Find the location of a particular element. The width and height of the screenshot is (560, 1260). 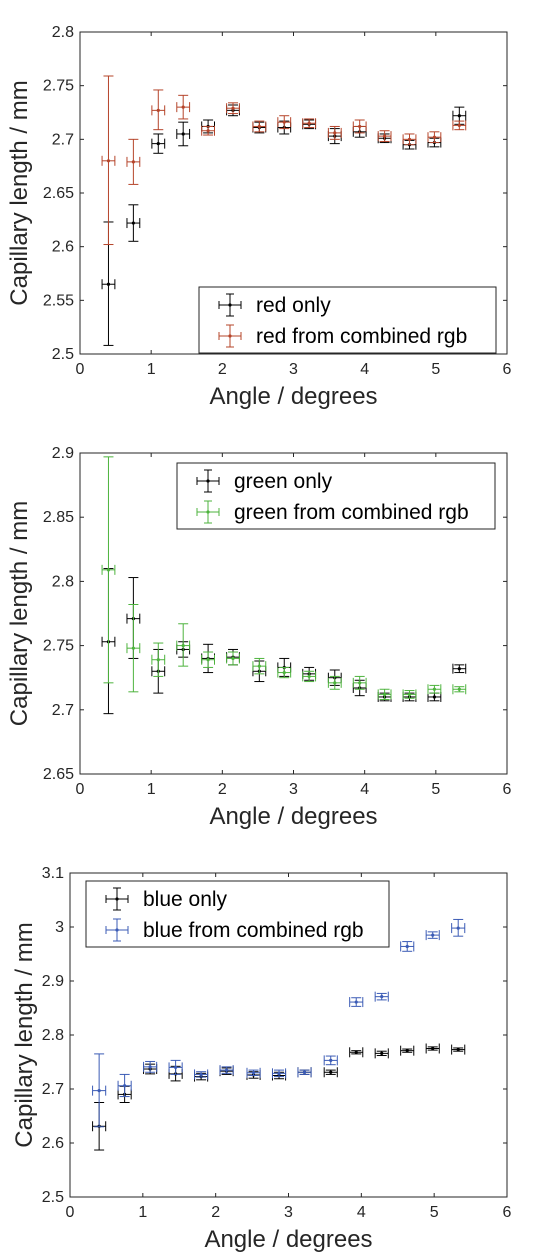

y-tick-label: 2.85 is located at coordinates (58, 517).